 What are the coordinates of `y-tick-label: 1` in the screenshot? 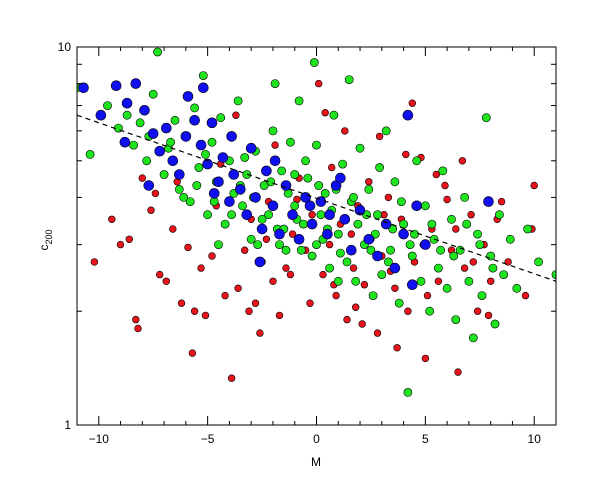 It's located at (67, 425).